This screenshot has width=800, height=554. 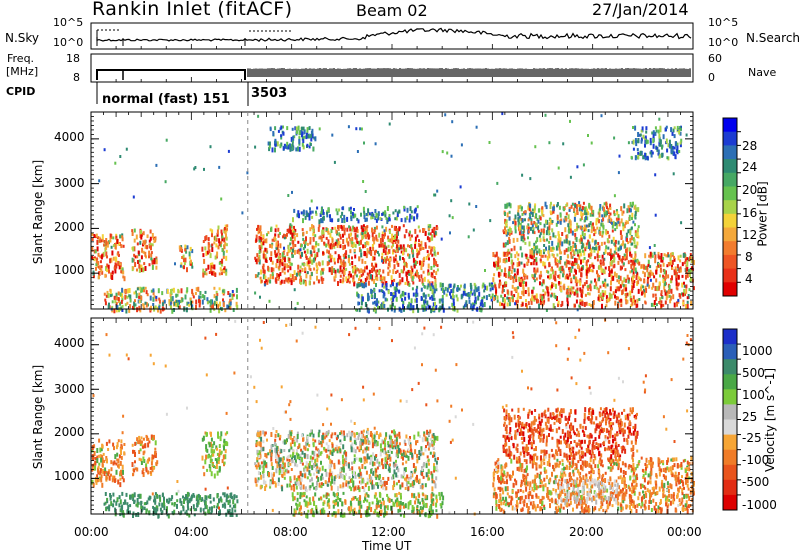 What do you see at coordinates (38, 417) in the screenshot?
I see `velocity-ylabel: Slant Range [km]` at bounding box center [38, 417].